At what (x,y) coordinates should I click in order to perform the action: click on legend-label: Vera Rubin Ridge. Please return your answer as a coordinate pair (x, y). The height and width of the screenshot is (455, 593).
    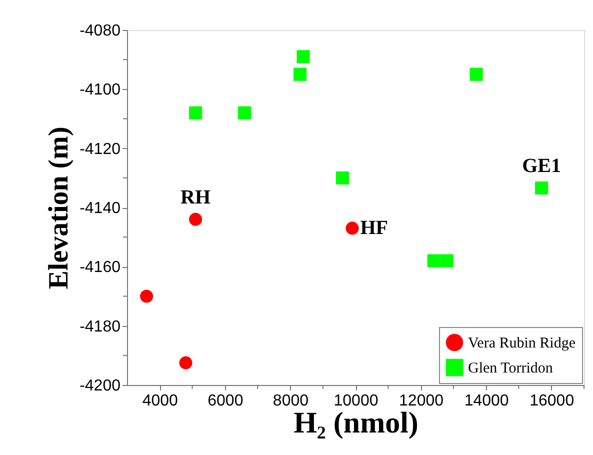
    Looking at the image, I should click on (522, 344).